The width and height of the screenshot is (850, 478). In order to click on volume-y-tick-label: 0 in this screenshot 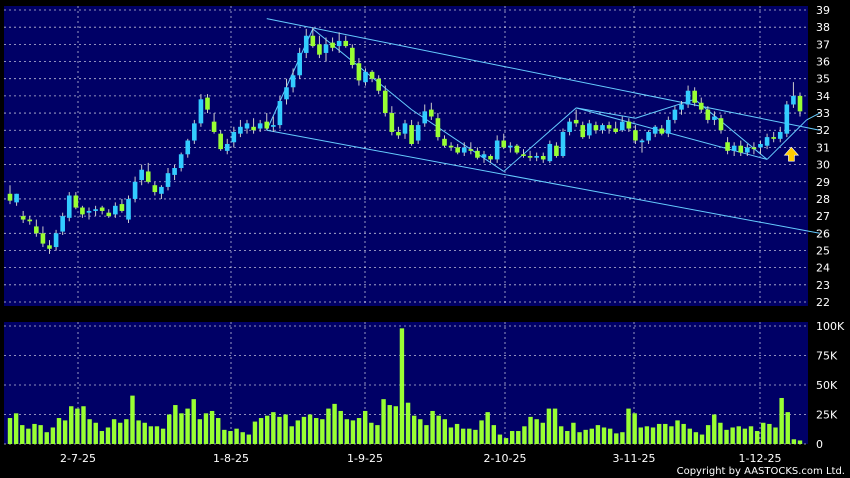, I will do `click(819, 444)`.